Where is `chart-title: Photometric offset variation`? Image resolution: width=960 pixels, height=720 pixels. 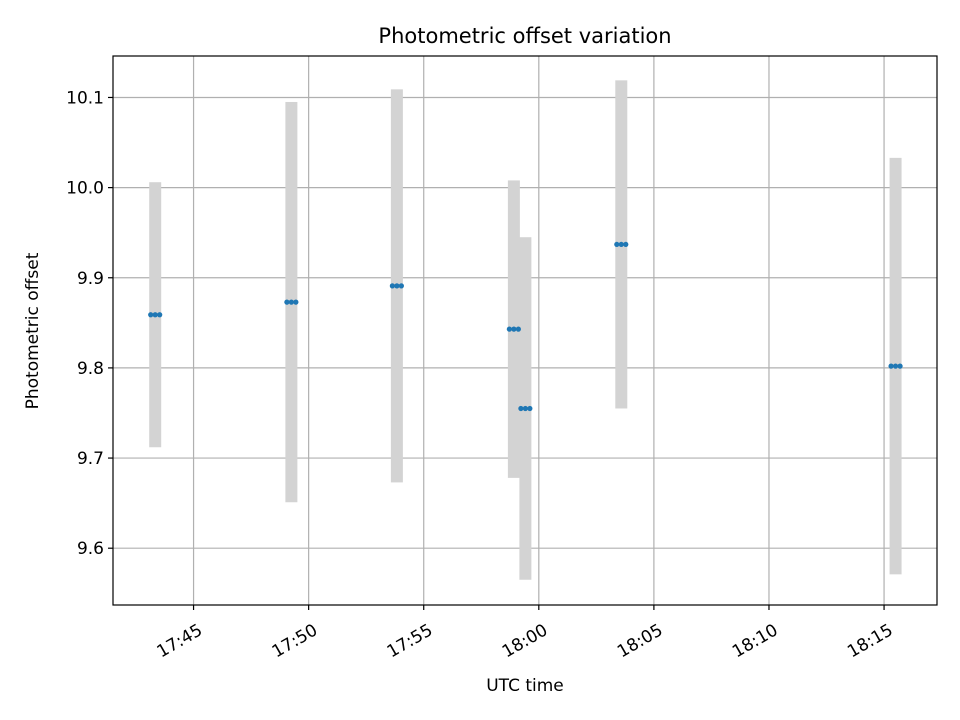 chart-title: Photometric offset variation is located at coordinates (524, 36).